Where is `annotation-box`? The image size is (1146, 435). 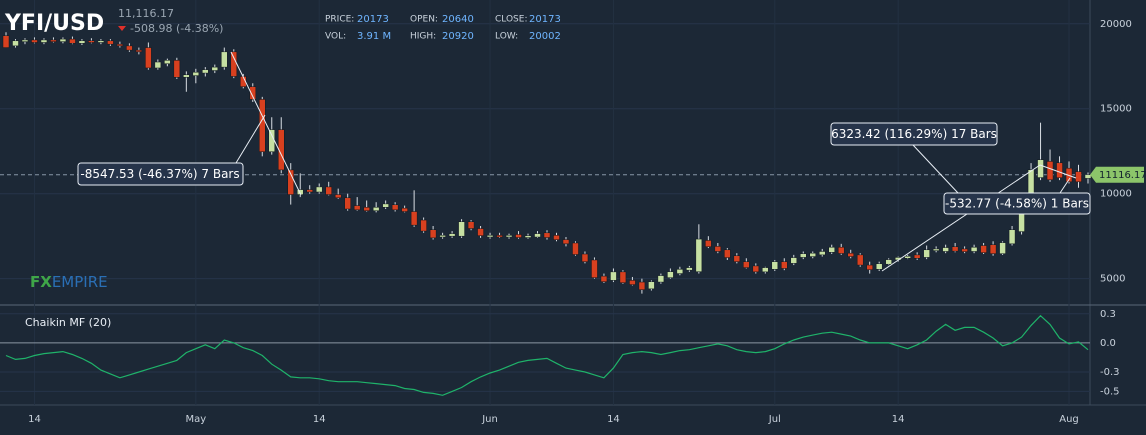
annotation-box is located at coordinates (160, 174).